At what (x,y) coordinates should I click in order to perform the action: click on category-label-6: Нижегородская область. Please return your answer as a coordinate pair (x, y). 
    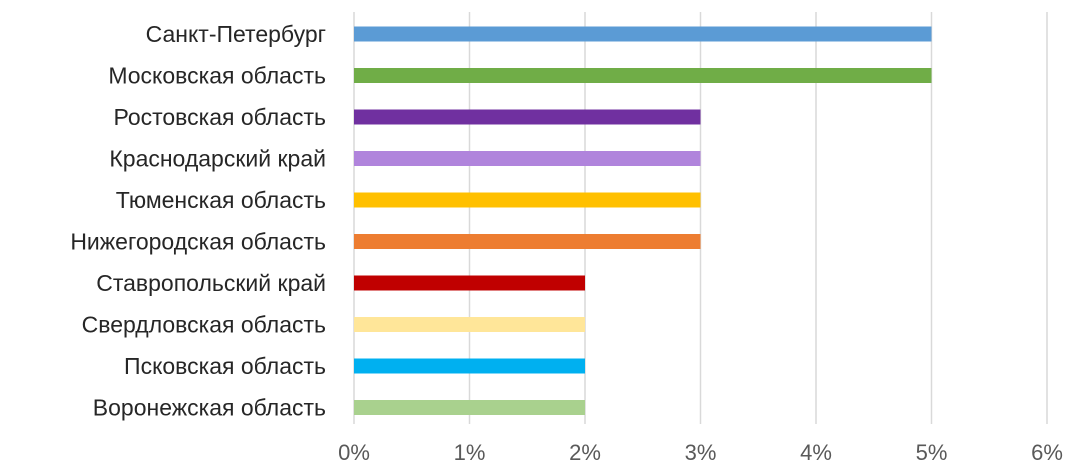
    Looking at the image, I should click on (198, 242).